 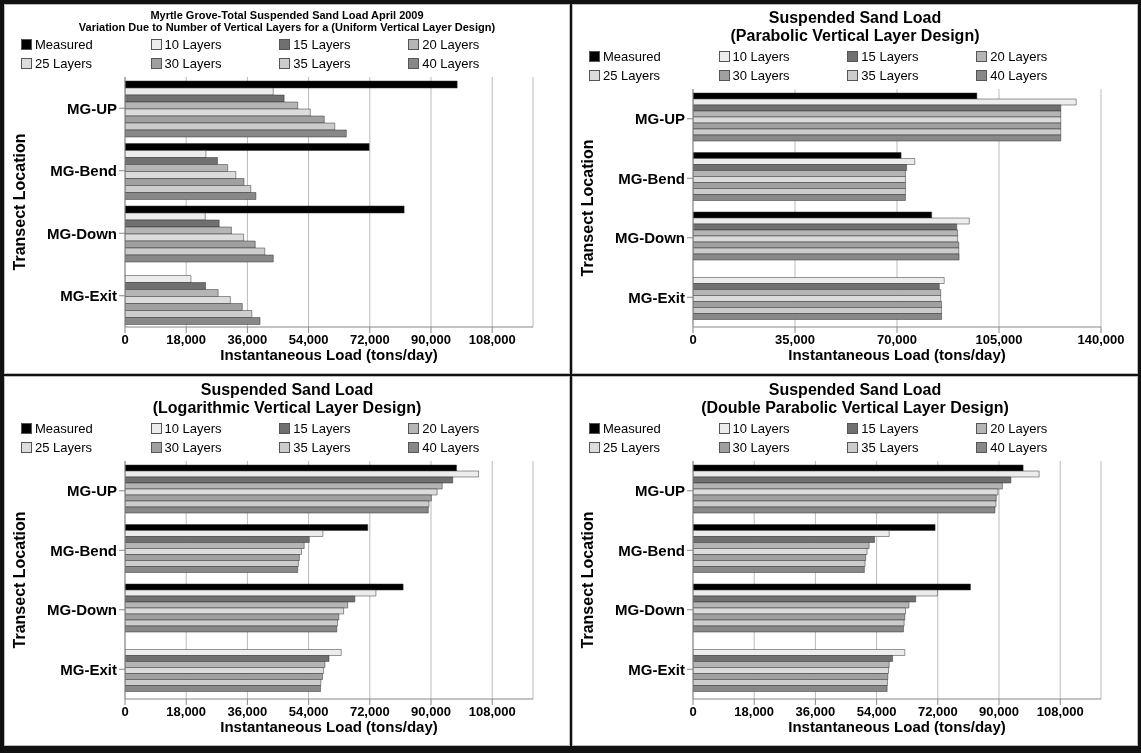 What do you see at coordinates (855, 408) in the screenshot?
I see `chart-subtitle: (Double Parabolic Vertical Layer Design)` at bounding box center [855, 408].